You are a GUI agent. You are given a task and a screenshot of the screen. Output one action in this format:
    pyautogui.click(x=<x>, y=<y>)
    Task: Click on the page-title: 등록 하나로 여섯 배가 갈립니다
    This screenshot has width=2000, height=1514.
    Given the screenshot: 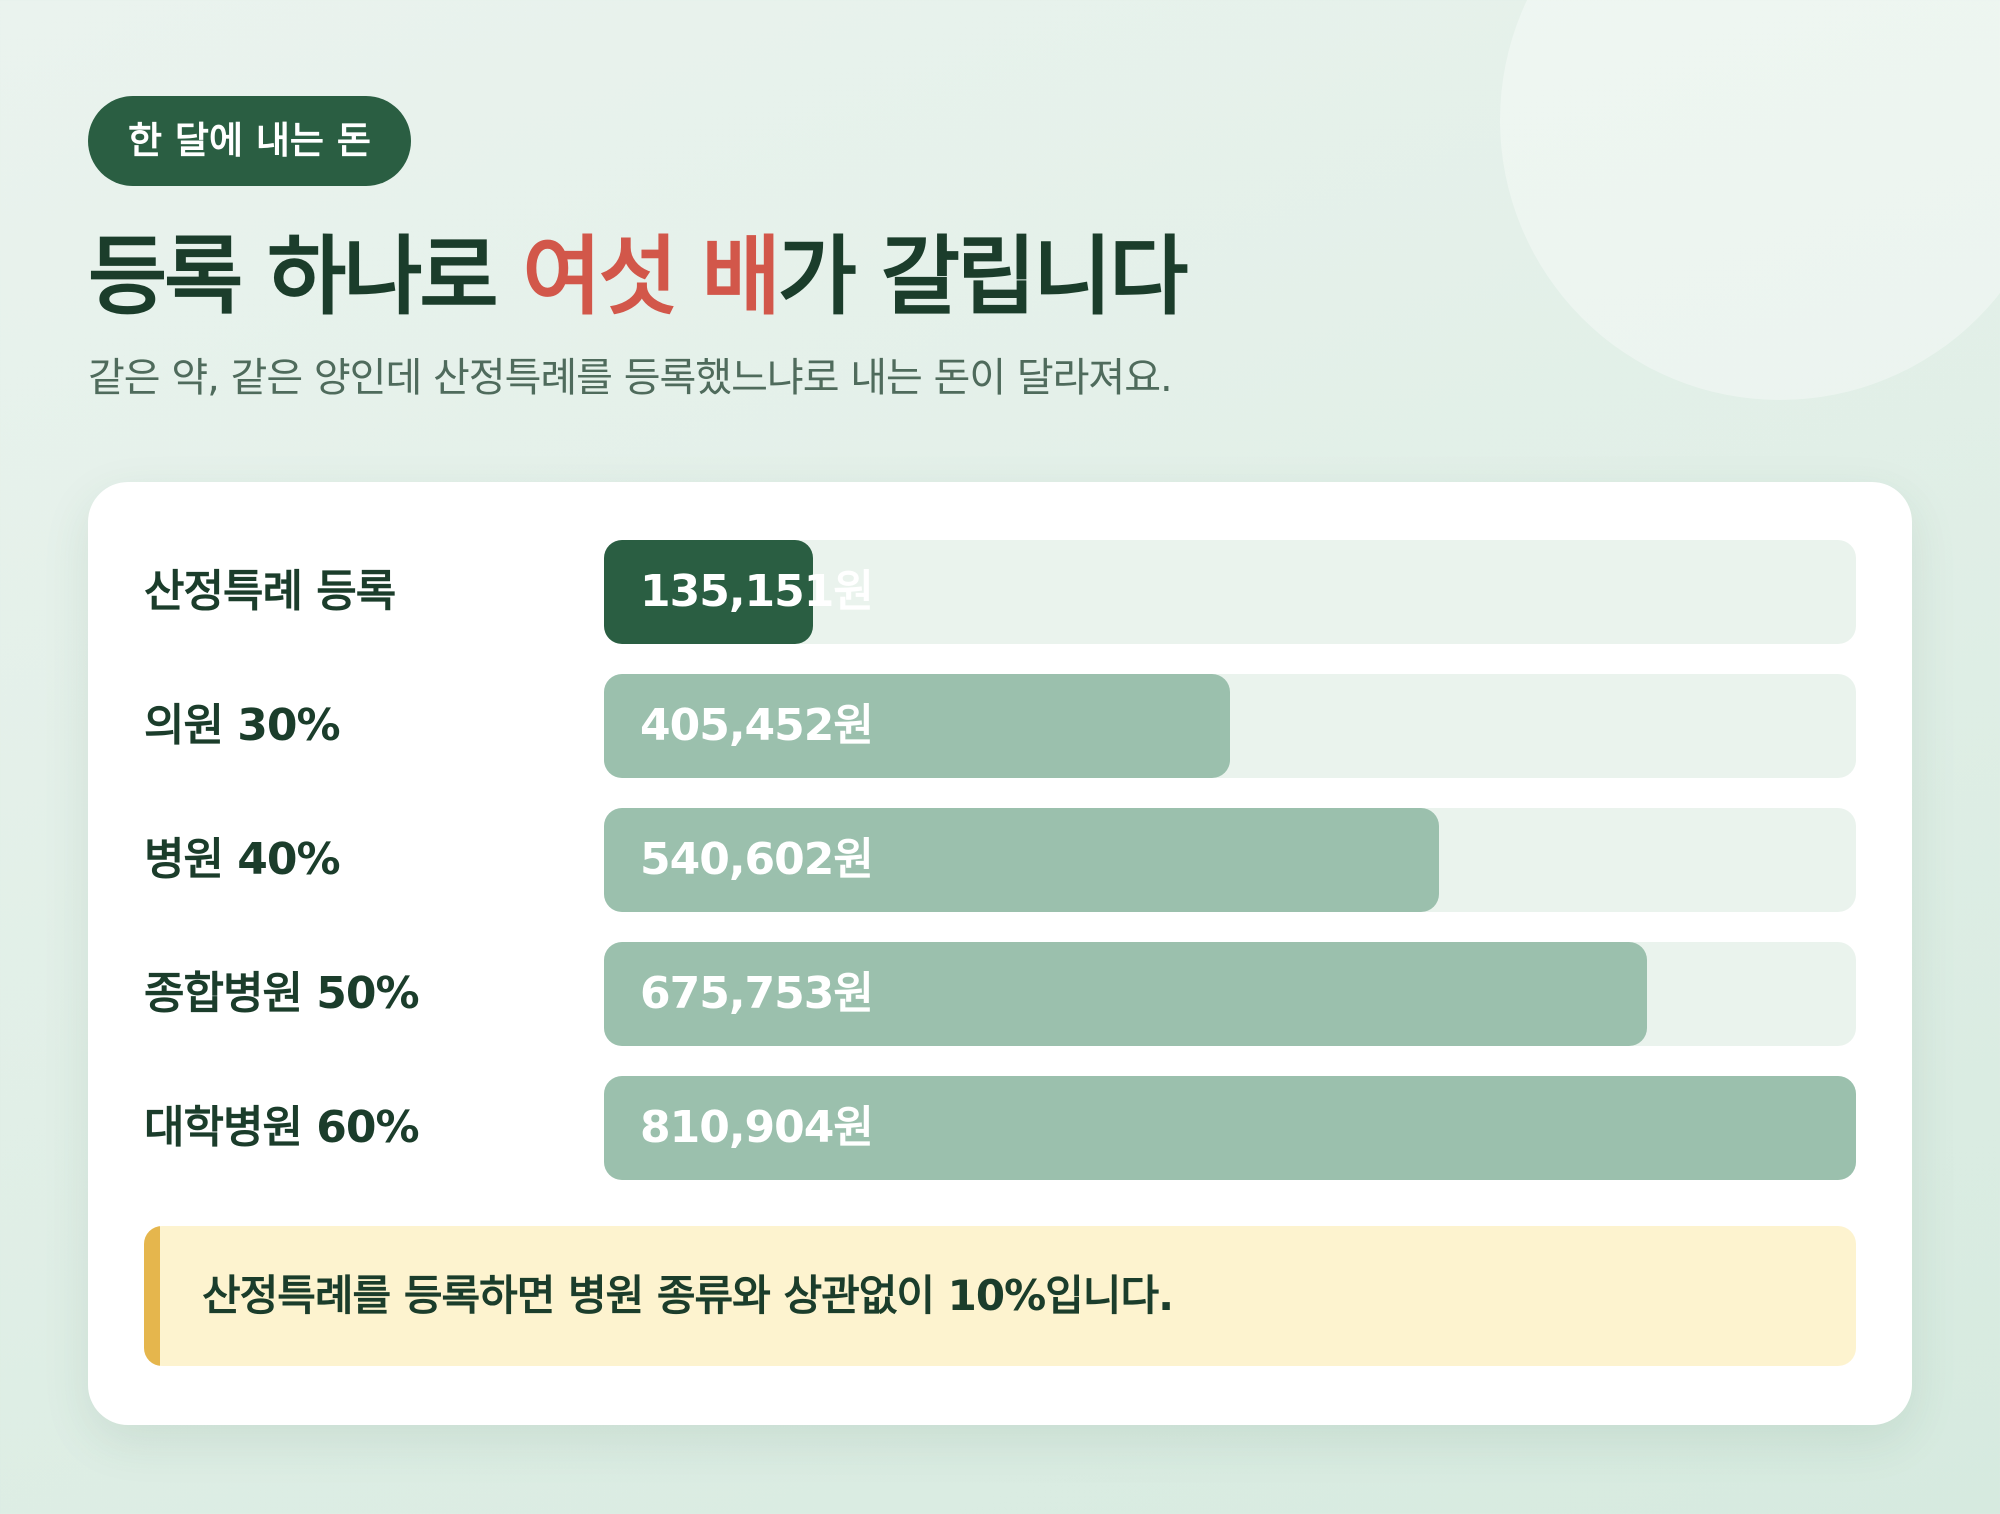 What is the action you would take?
    pyautogui.click(x=638, y=277)
    